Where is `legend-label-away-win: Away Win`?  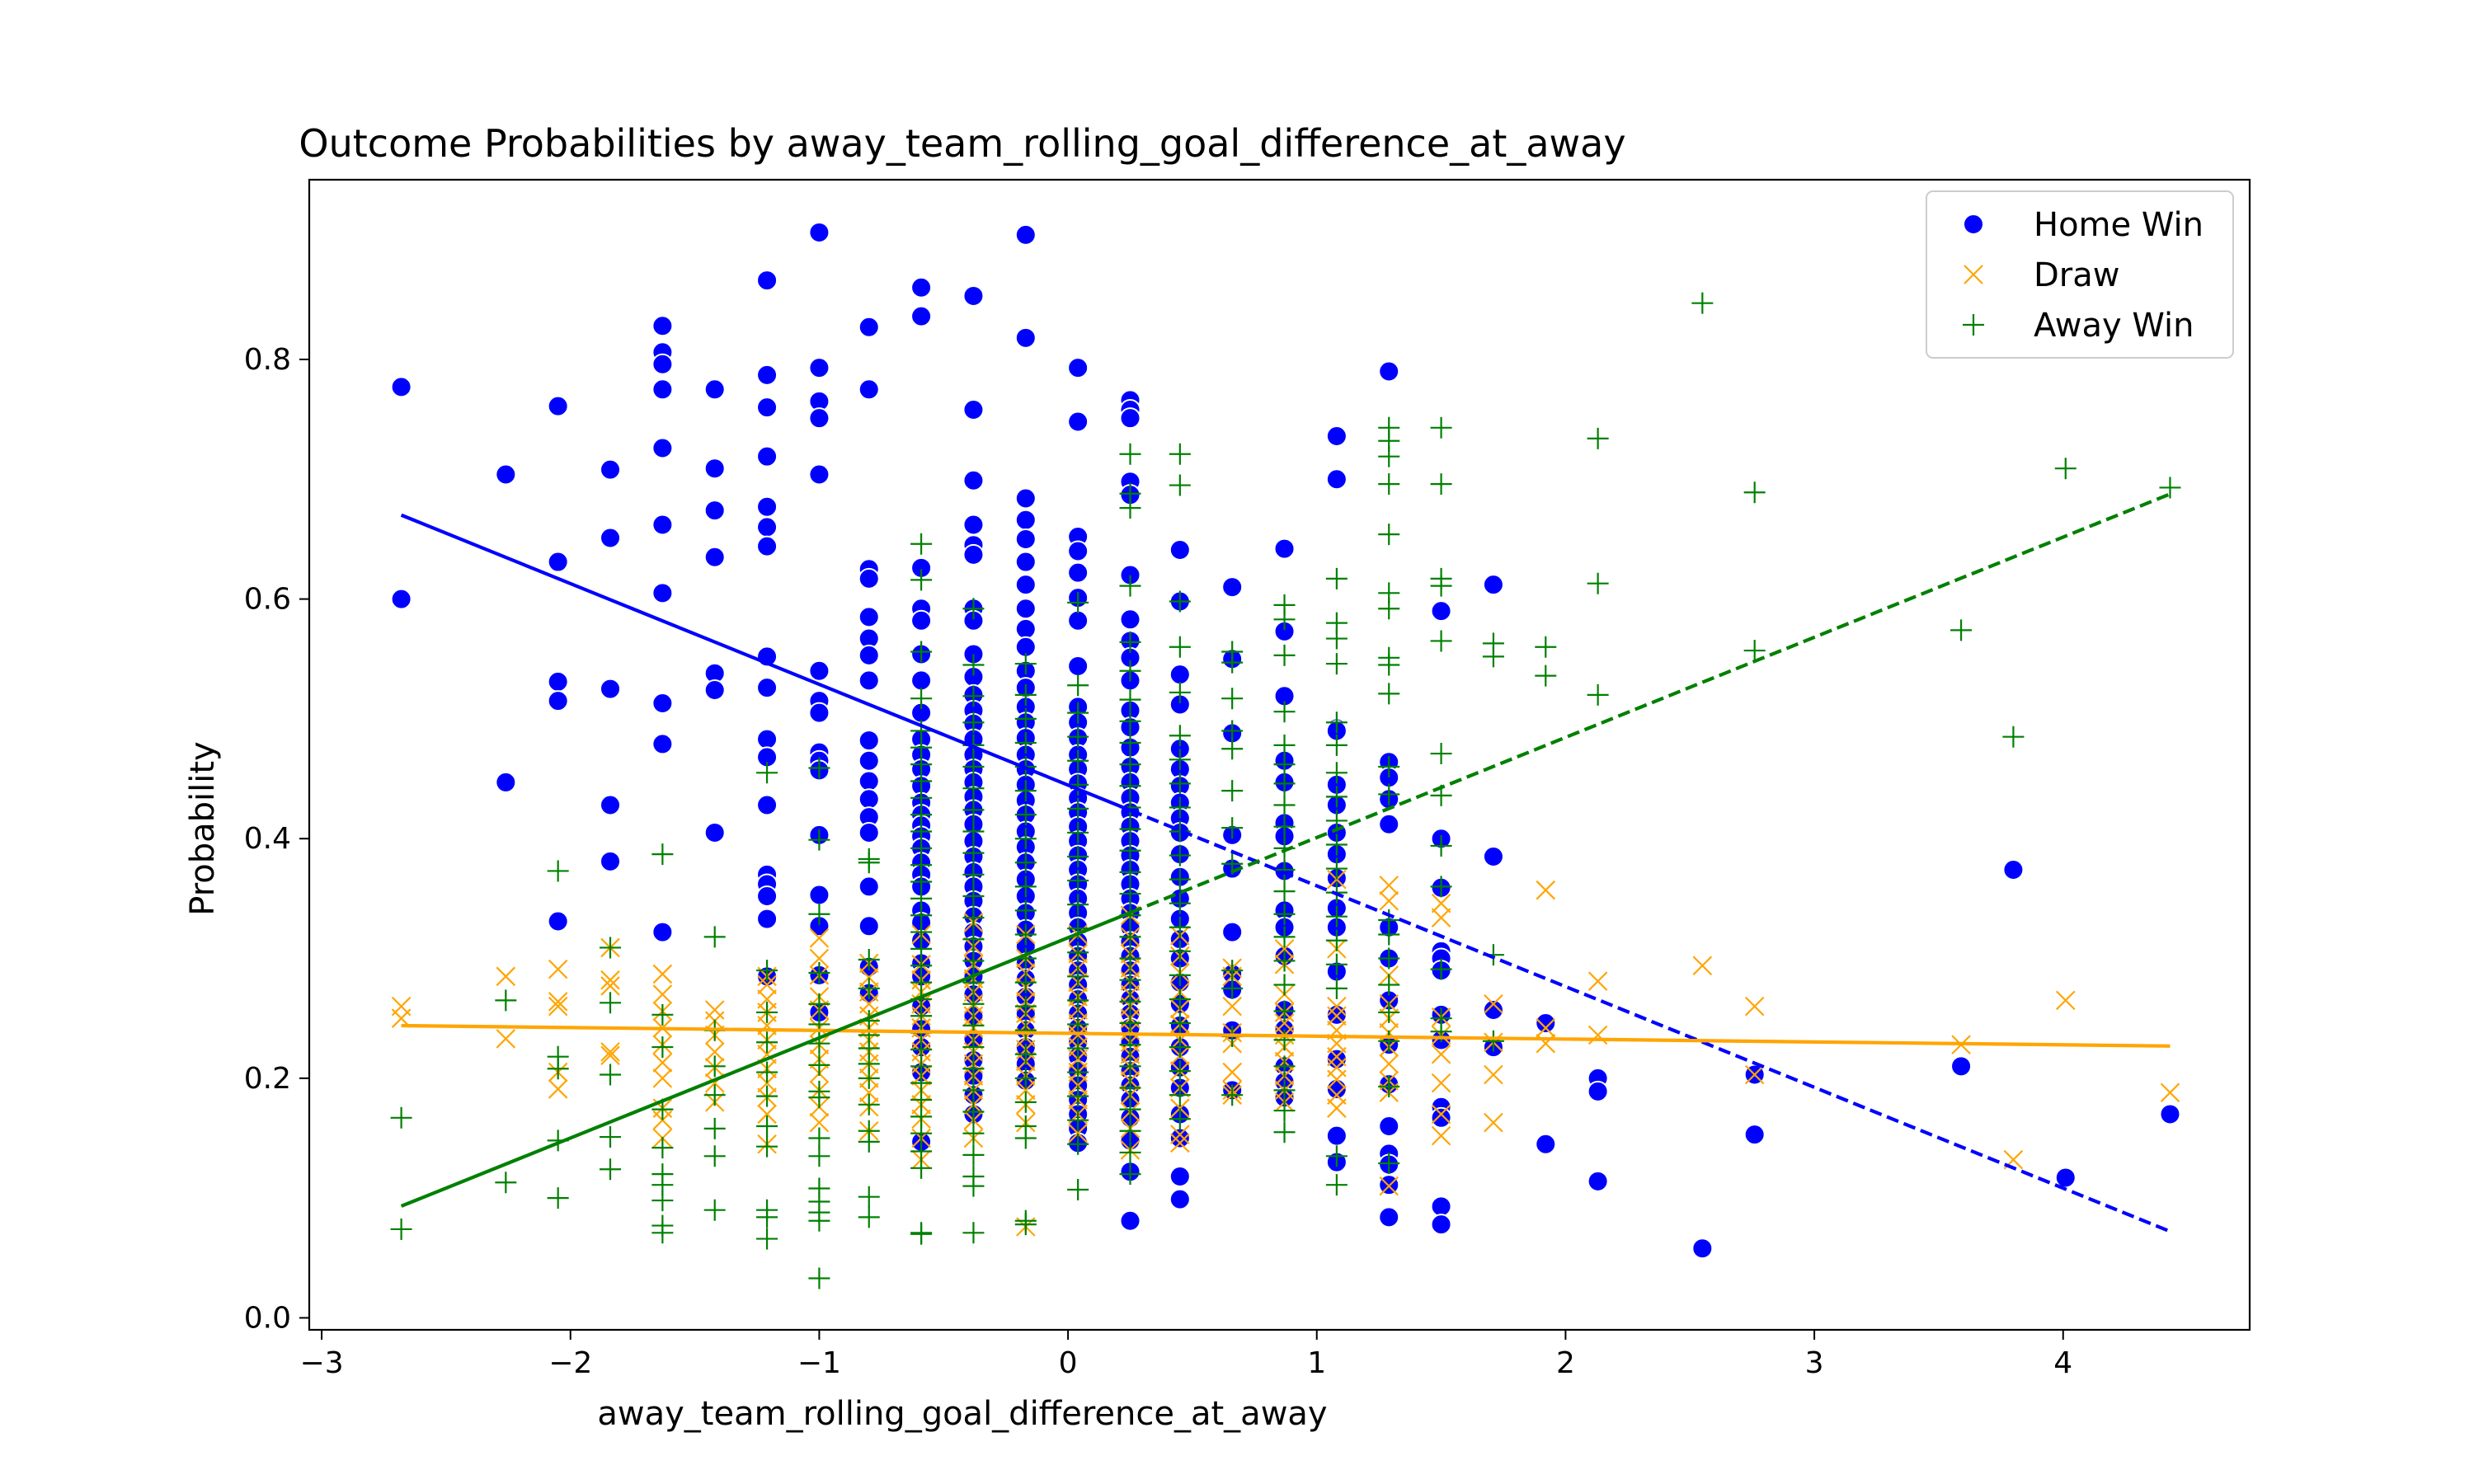
legend-label-away-win: Away Win is located at coordinates (2114, 326).